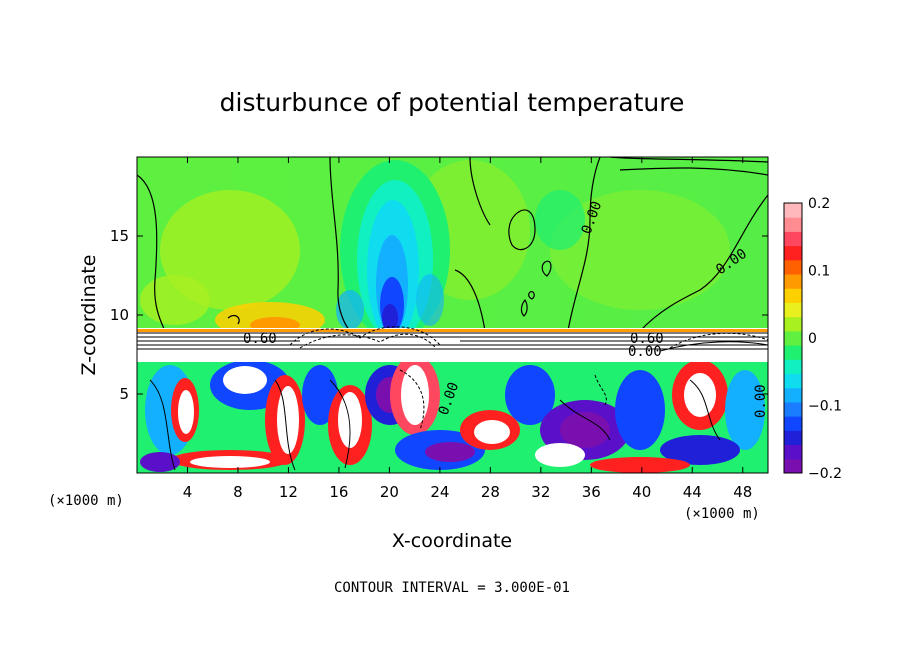  Describe the element at coordinates (439, 492) in the screenshot. I see `x-tick-label: 24` at that location.